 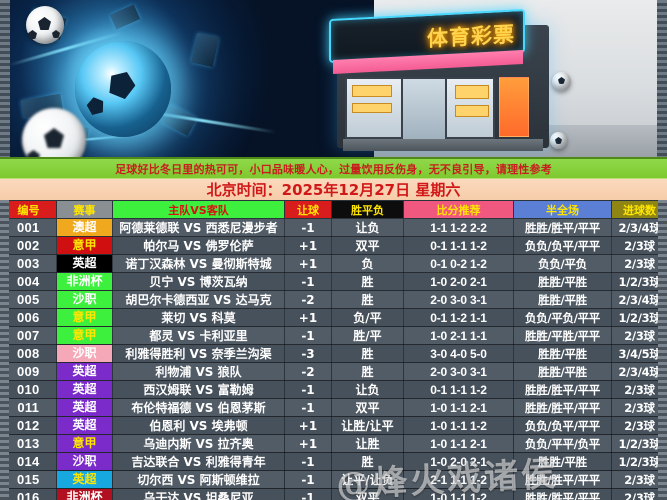 I want to click on cell-match: 乌干达 VS 坦桑尼亚, so click(x=198, y=494).